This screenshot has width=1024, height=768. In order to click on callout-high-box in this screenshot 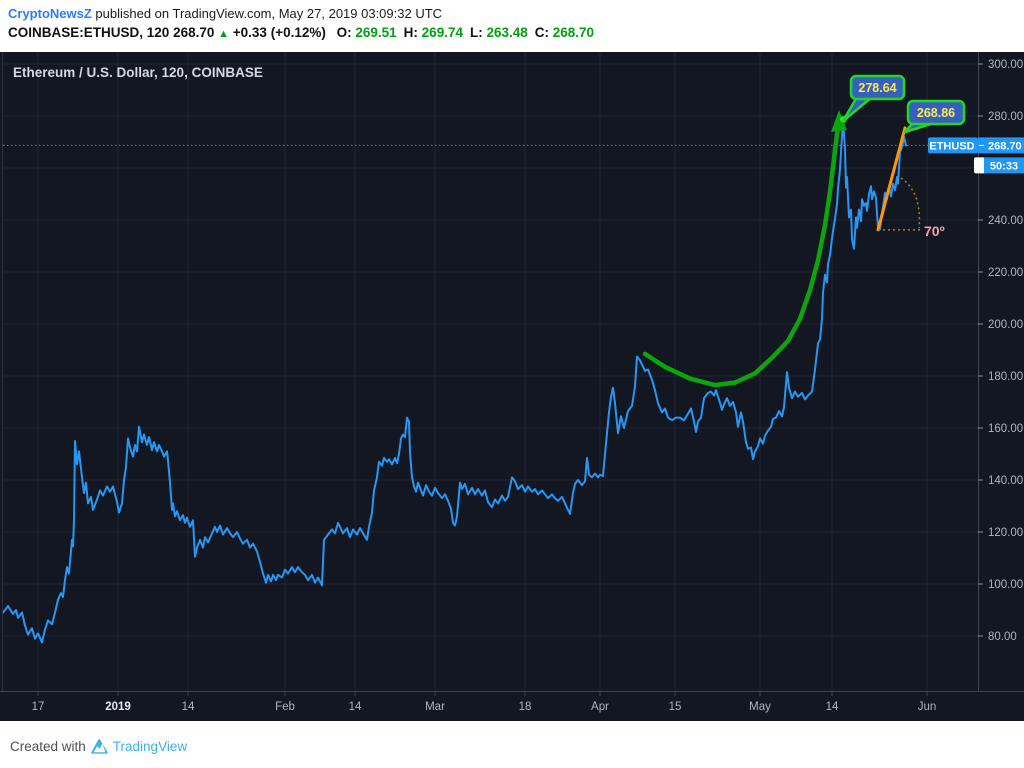, I will do `click(877, 87)`.